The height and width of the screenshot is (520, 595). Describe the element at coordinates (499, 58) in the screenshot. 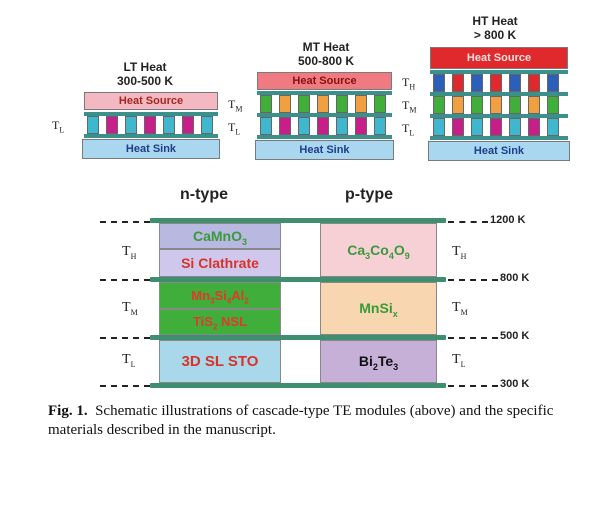

I see `ht-heat-source: Heat Source` at that location.